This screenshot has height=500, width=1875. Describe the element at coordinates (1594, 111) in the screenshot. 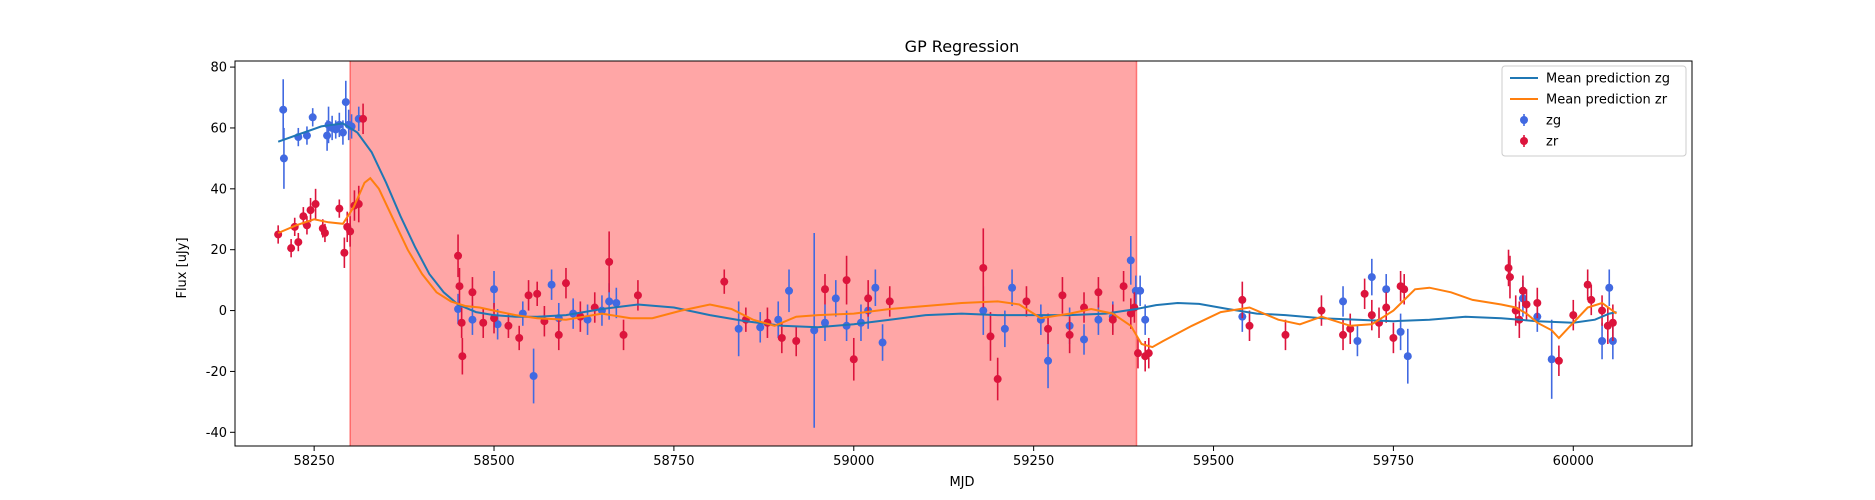

I see `legend-box` at that location.